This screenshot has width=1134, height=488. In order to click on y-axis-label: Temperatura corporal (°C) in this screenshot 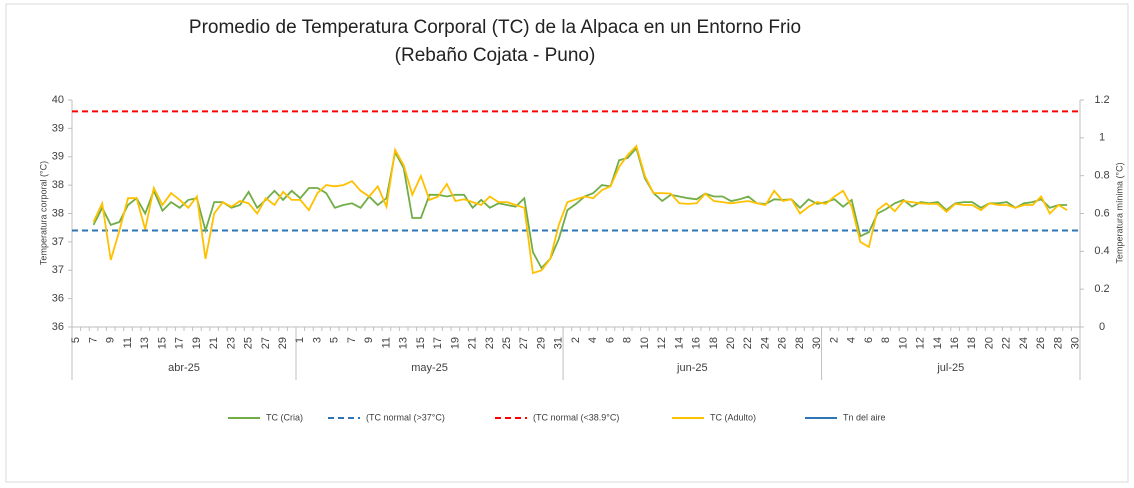, I will do `click(43, 213)`.